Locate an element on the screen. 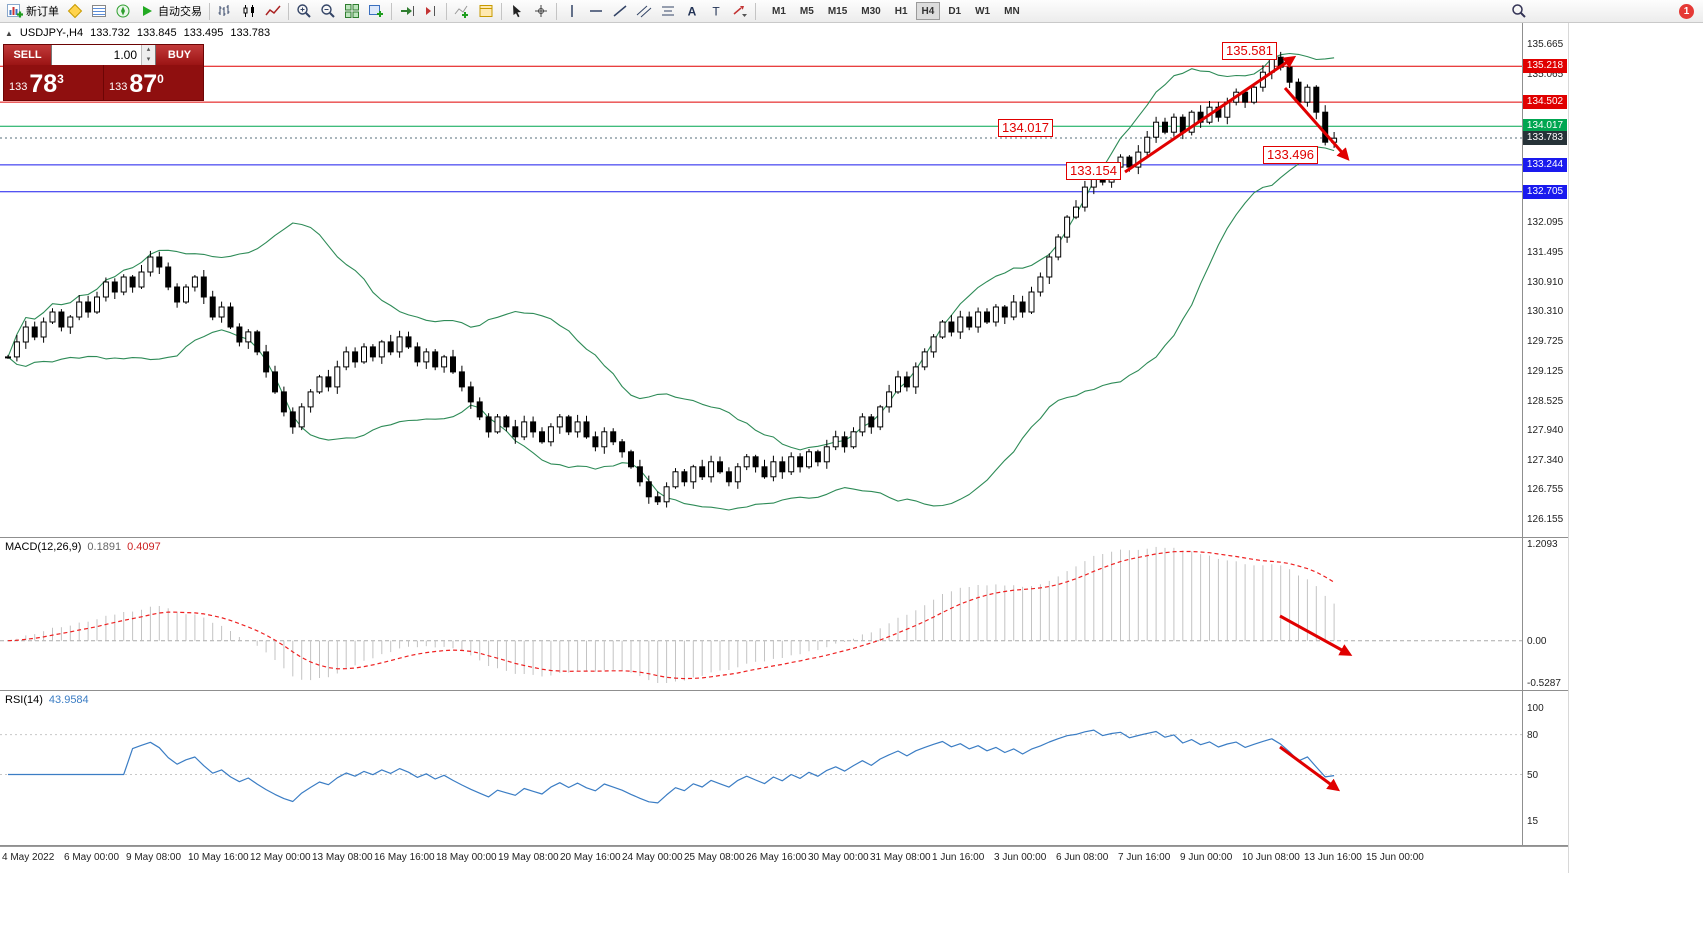  price-annotation: 135.581 is located at coordinates (1249, 51).